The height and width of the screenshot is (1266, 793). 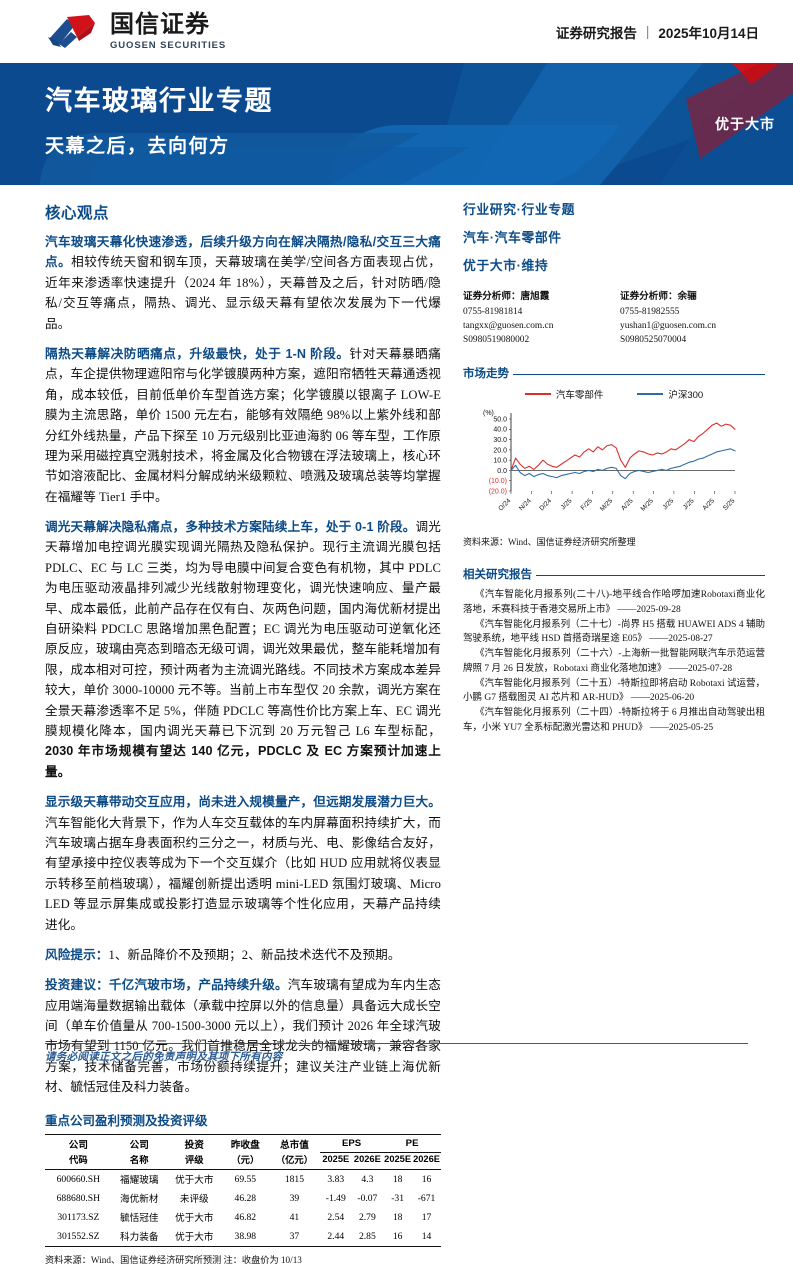 I want to click on cell-name: 科力装备, so click(x=139, y=1236).